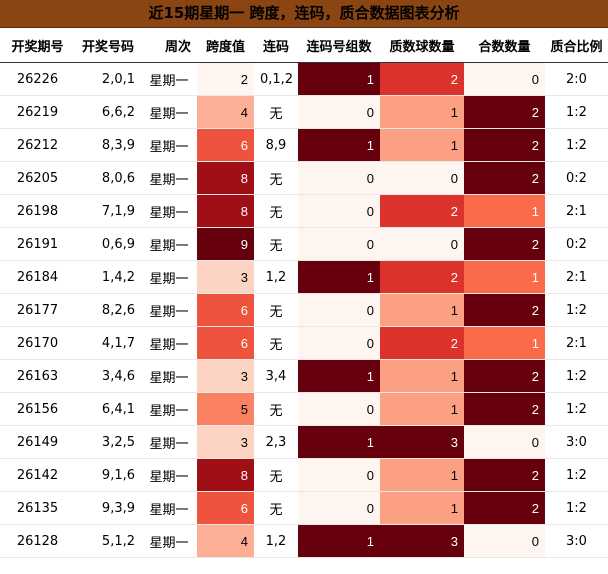 This screenshot has width=608, height=574. What do you see at coordinates (37, 79) in the screenshot?
I see `issue-cell: 26226` at bounding box center [37, 79].